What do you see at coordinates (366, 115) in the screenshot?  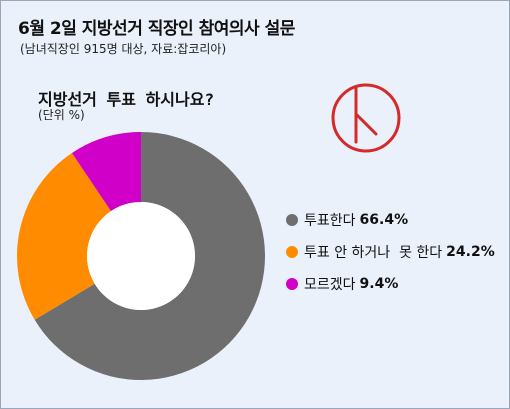 I see `logo-mark` at bounding box center [366, 115].